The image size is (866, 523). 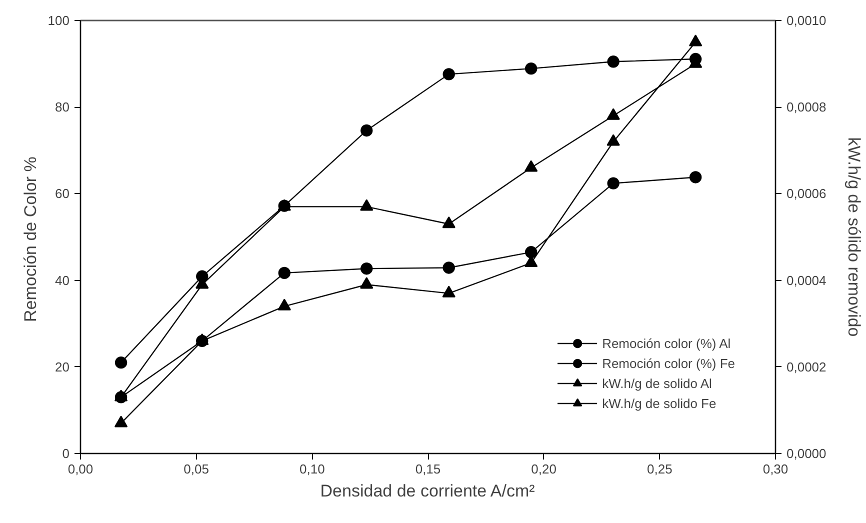 I want to click on x-tick-label: 0,00, so click(x=81, y=469).